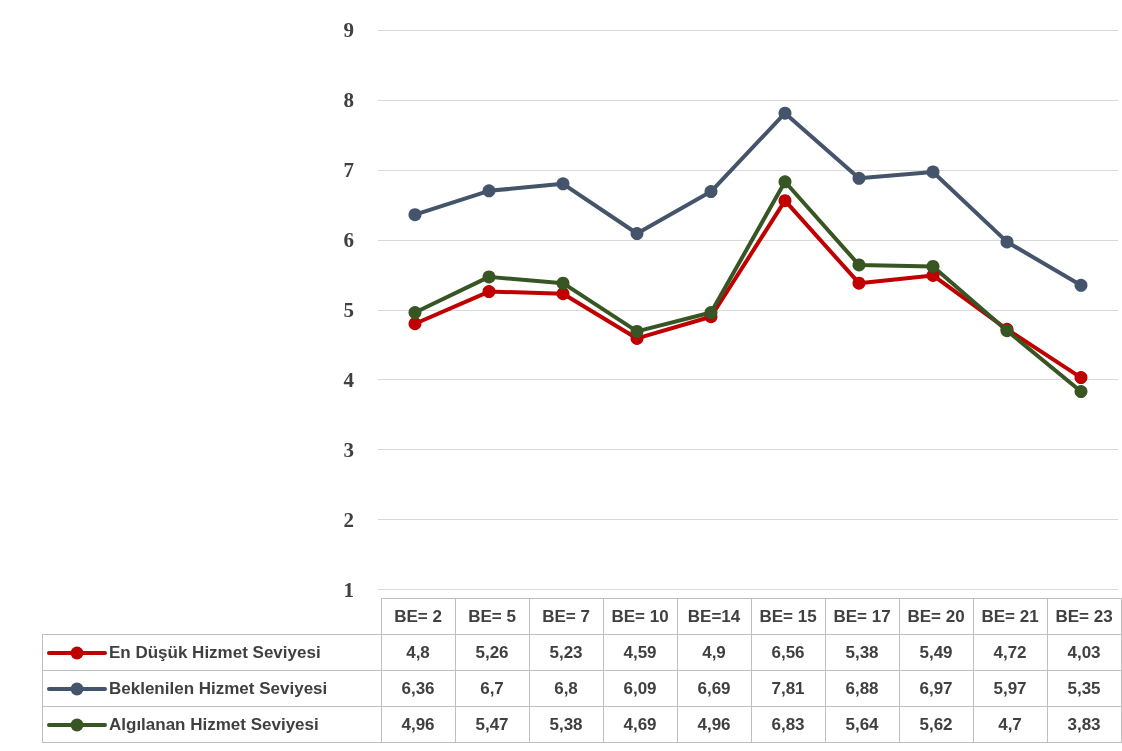  Describe the element at coordinates (1010, 724) in the screenshot. I see `data-label: 4,7` at that location.